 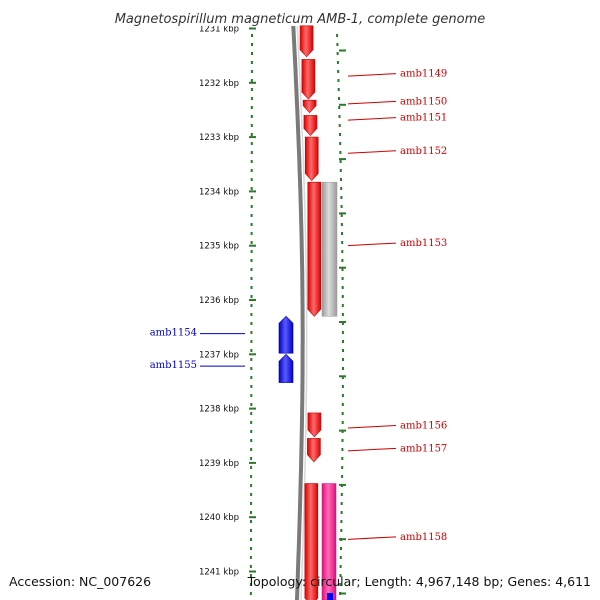 I want to click on magenta-feature, so click(x=329, y=541).